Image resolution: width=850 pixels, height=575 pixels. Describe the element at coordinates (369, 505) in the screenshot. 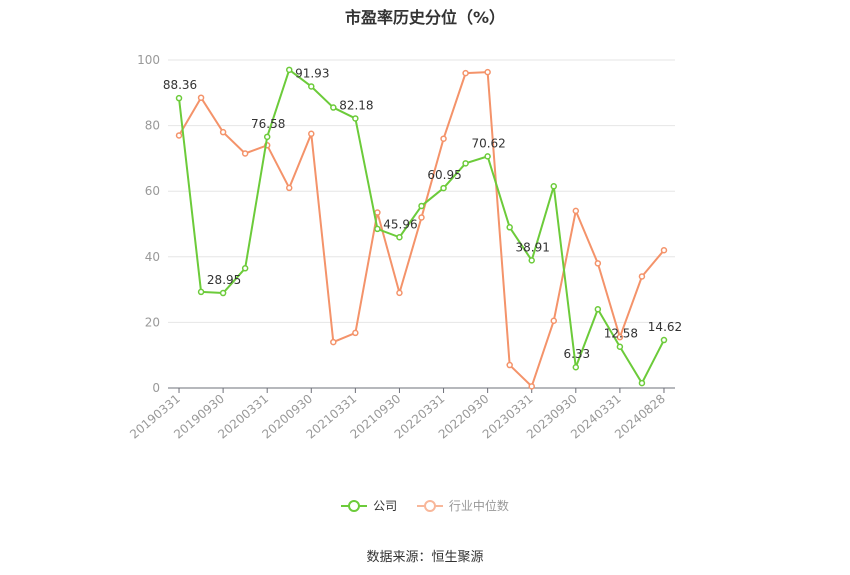

I see `legend-item-company: 公司` at that location.